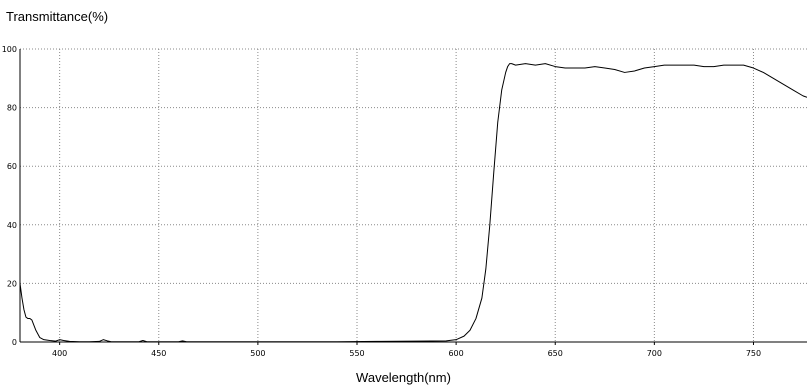 The height and width of the screenshot is (389, 807). Describe the element at coordinates (12, 283) in the screenshot. I see `y-tick-label: 20` at that location.